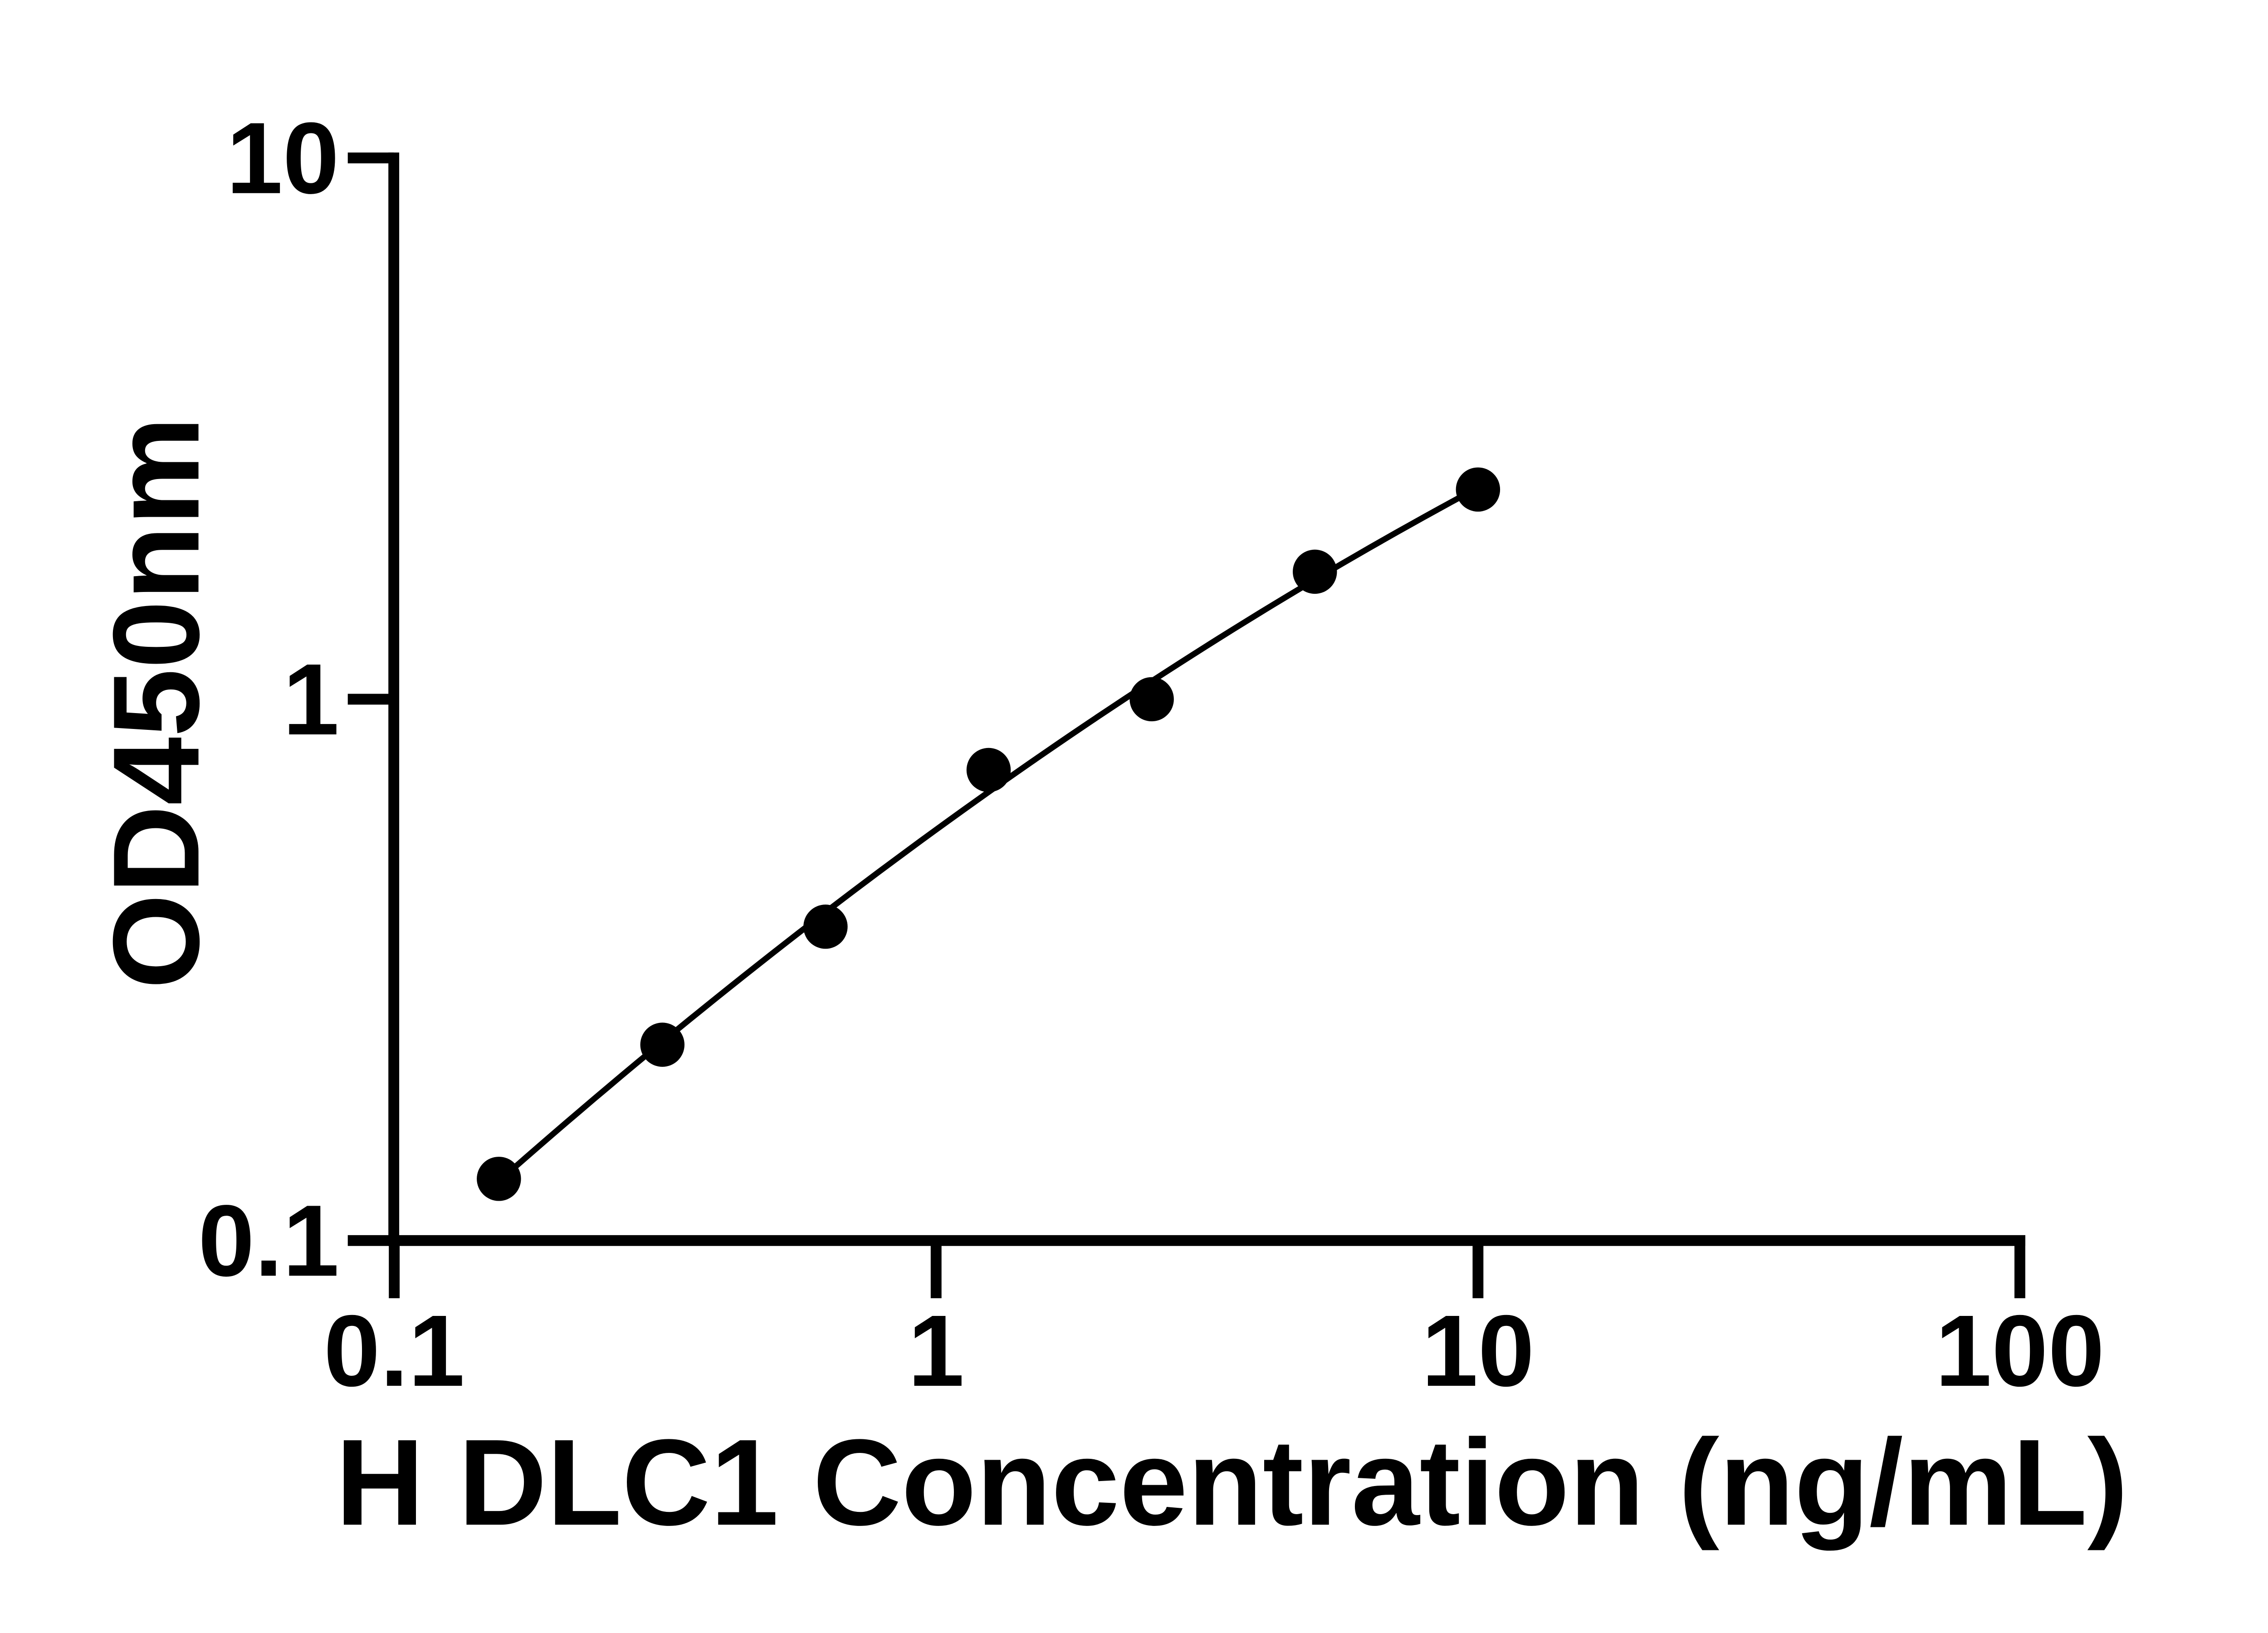  What do you see at coordinates (1479, 1351) in the screenshot?
I see `x-tick-label: 10` at bounding box center [1479, 1351].